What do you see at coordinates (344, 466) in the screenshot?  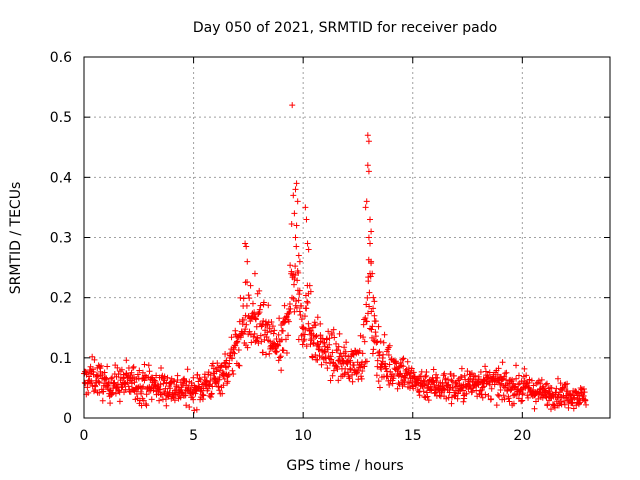 I see `x-axis-title: GPS time / hours` at bounding box center [344, 466].